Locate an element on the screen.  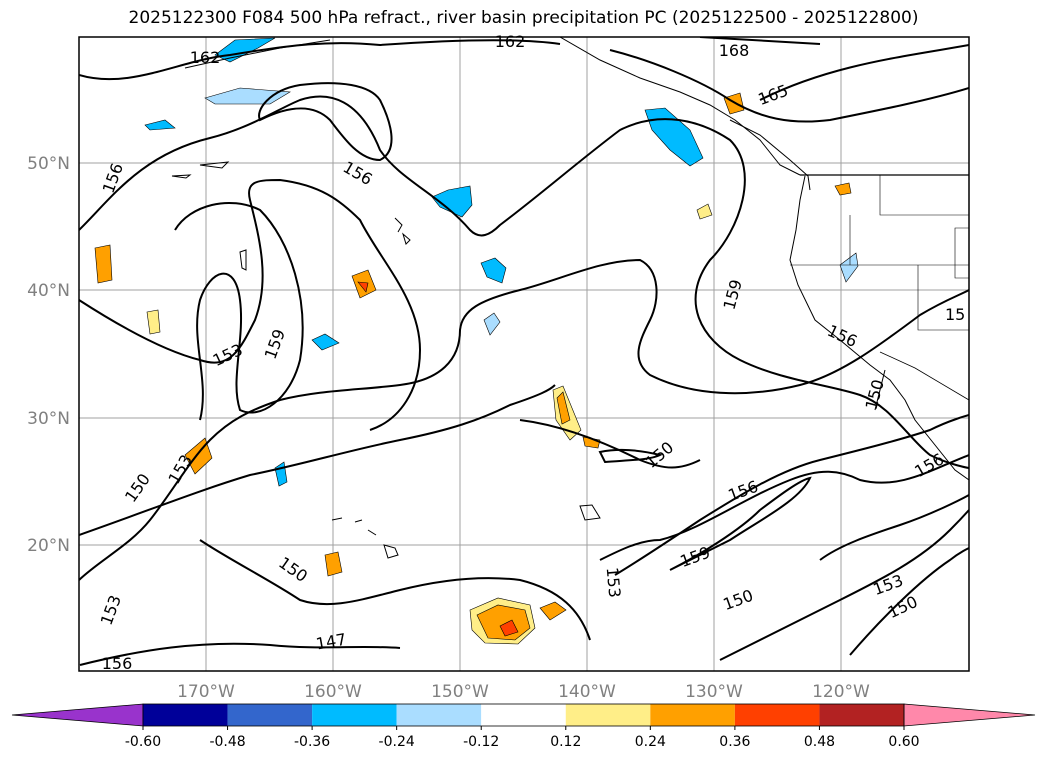
colorbar-tick-label: -0.36 is located at coordinates (312, 742).